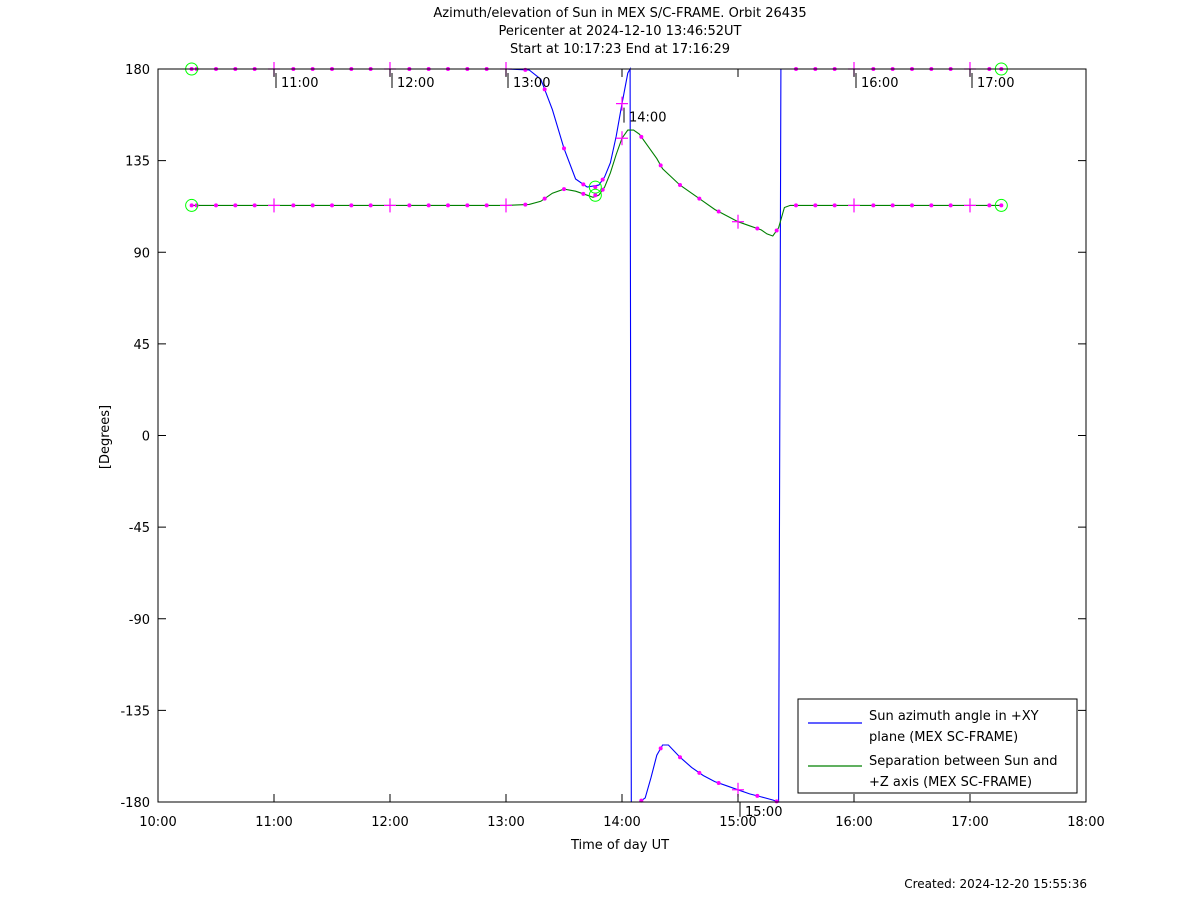 The image size is (1200, 901). Describe the element at coordinates (963, 761) in the screenshot. I see `legend-label-separation-line1: Separation between Sun and` at that location.